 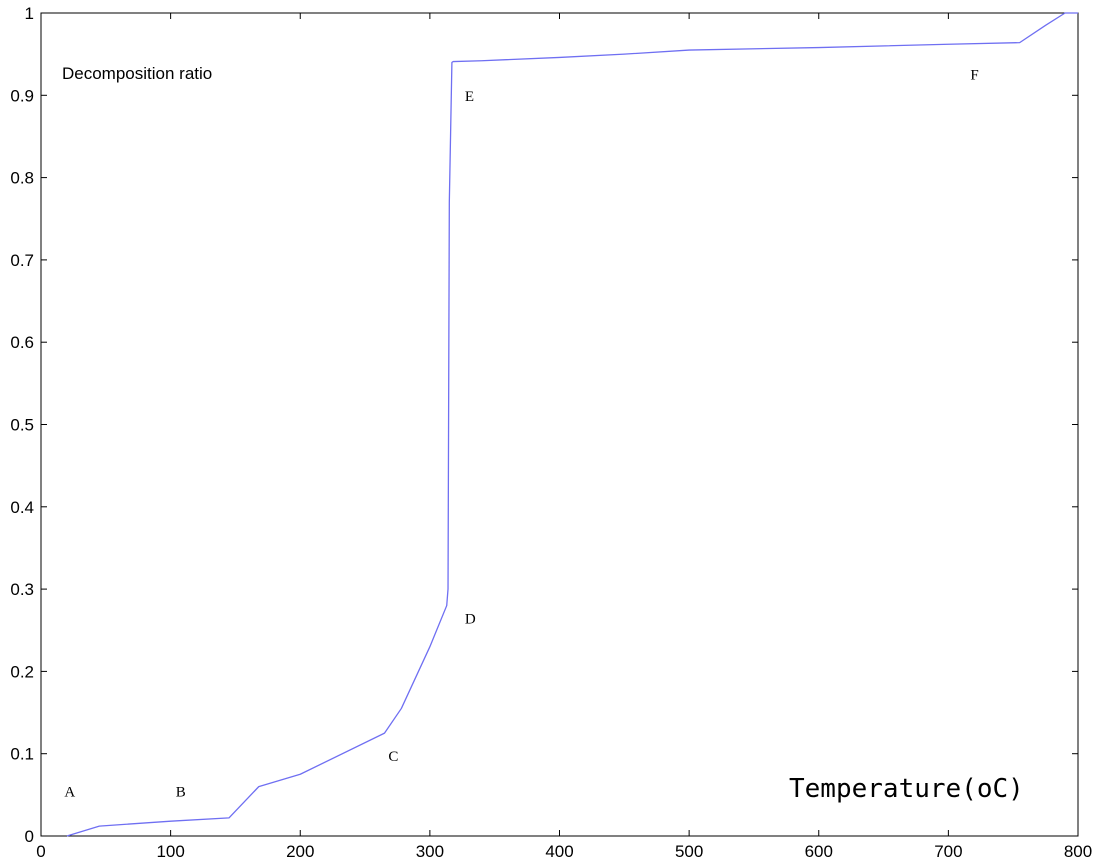 I want to click on y-tick-label: 0.6, so click(x=22, y=342).